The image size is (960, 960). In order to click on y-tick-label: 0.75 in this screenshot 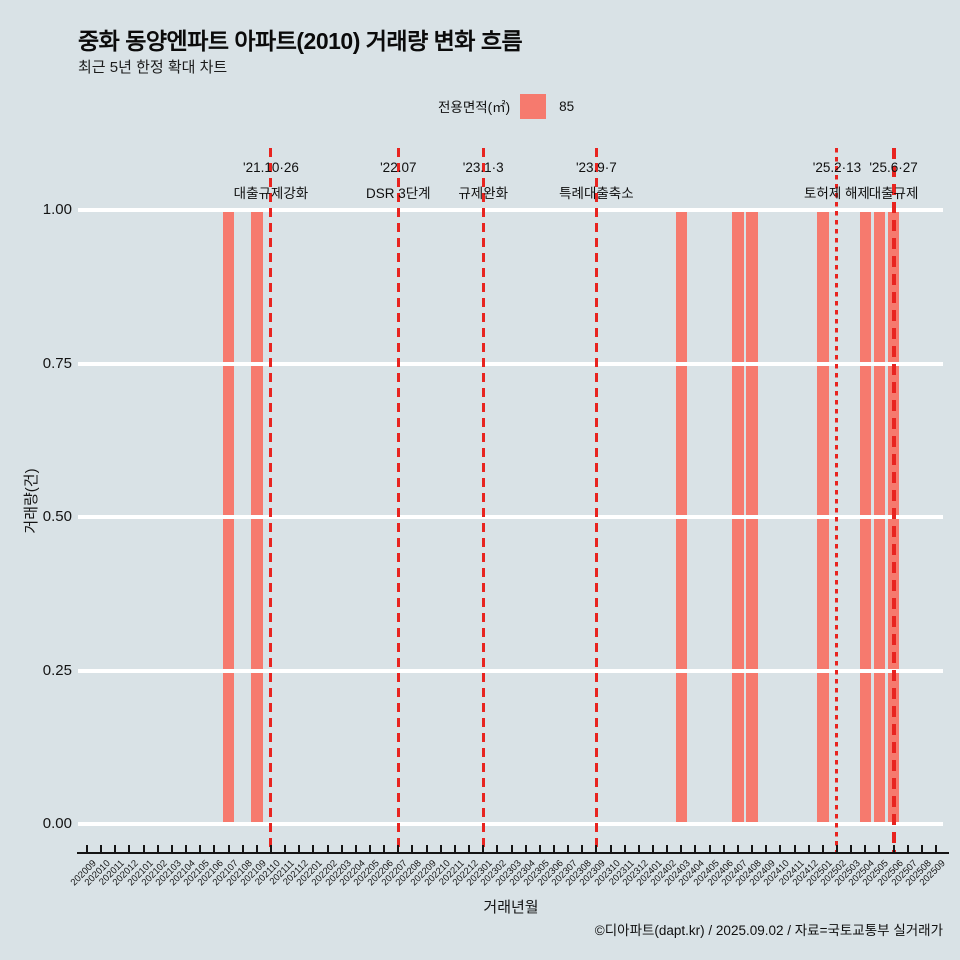, I will do `click(57, 363)`.